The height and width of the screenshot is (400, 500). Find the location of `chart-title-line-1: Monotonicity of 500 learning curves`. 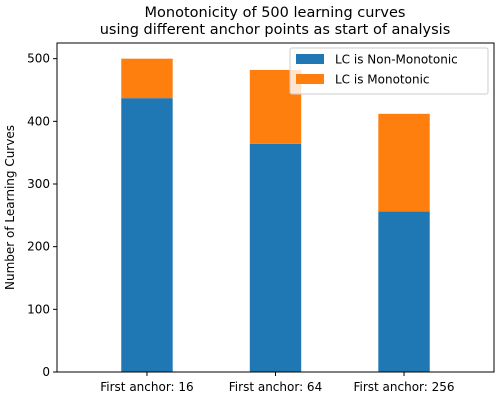

chart-title-line-1: Monotonicity of 500 learning curves is located at coordinates (275, 13).